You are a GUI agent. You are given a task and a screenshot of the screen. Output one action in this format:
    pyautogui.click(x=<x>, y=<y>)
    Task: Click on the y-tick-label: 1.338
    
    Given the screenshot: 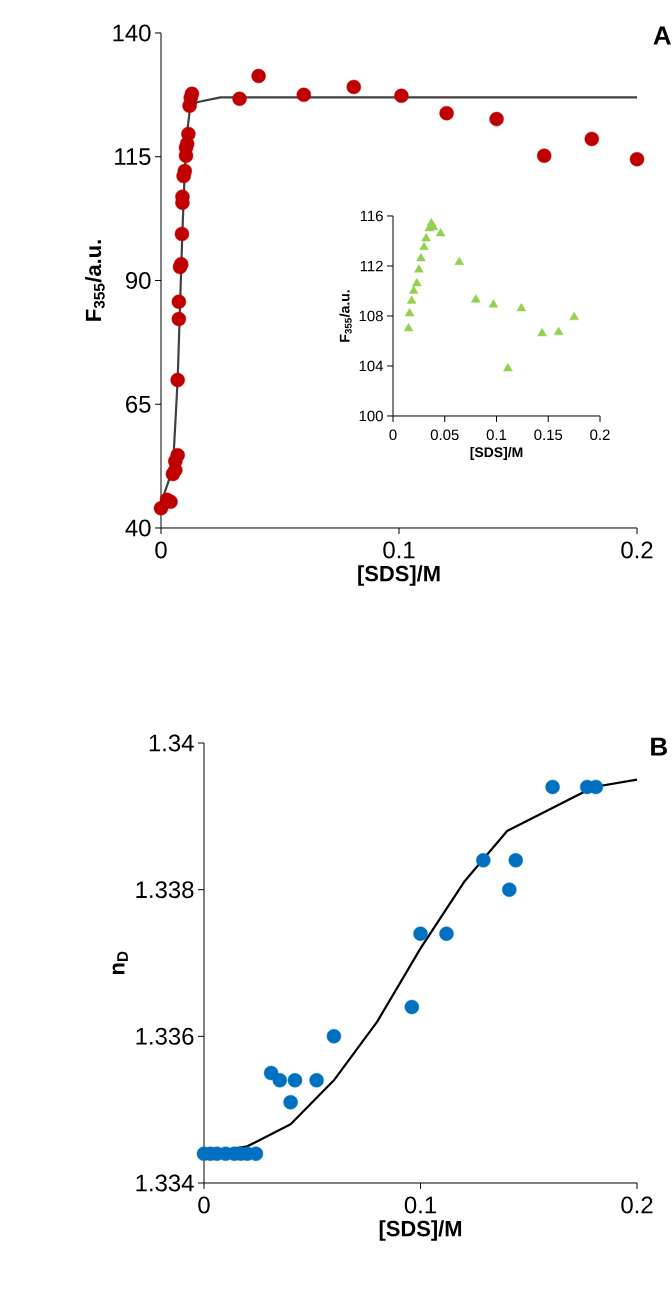 What is the action you would take?
    pyautogui.click(x=165, y=890)
    